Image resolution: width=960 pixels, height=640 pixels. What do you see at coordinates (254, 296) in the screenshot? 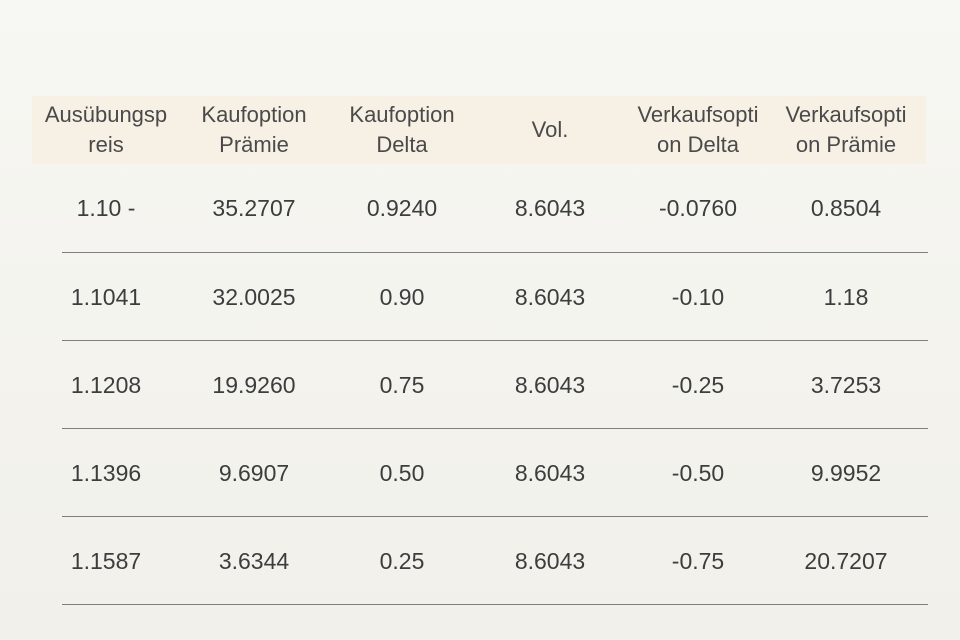
I see `call-premium-cell: 32.0025` at bounding box center [254, 296].